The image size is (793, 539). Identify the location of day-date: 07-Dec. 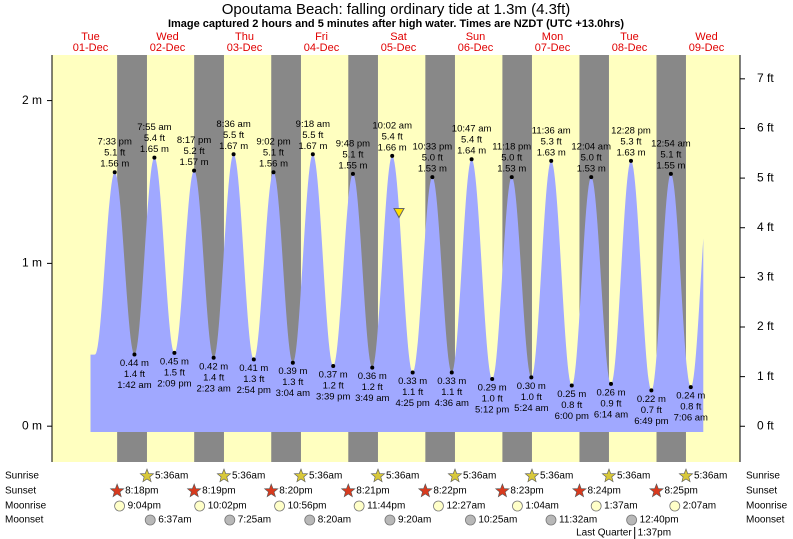
(553, 48).